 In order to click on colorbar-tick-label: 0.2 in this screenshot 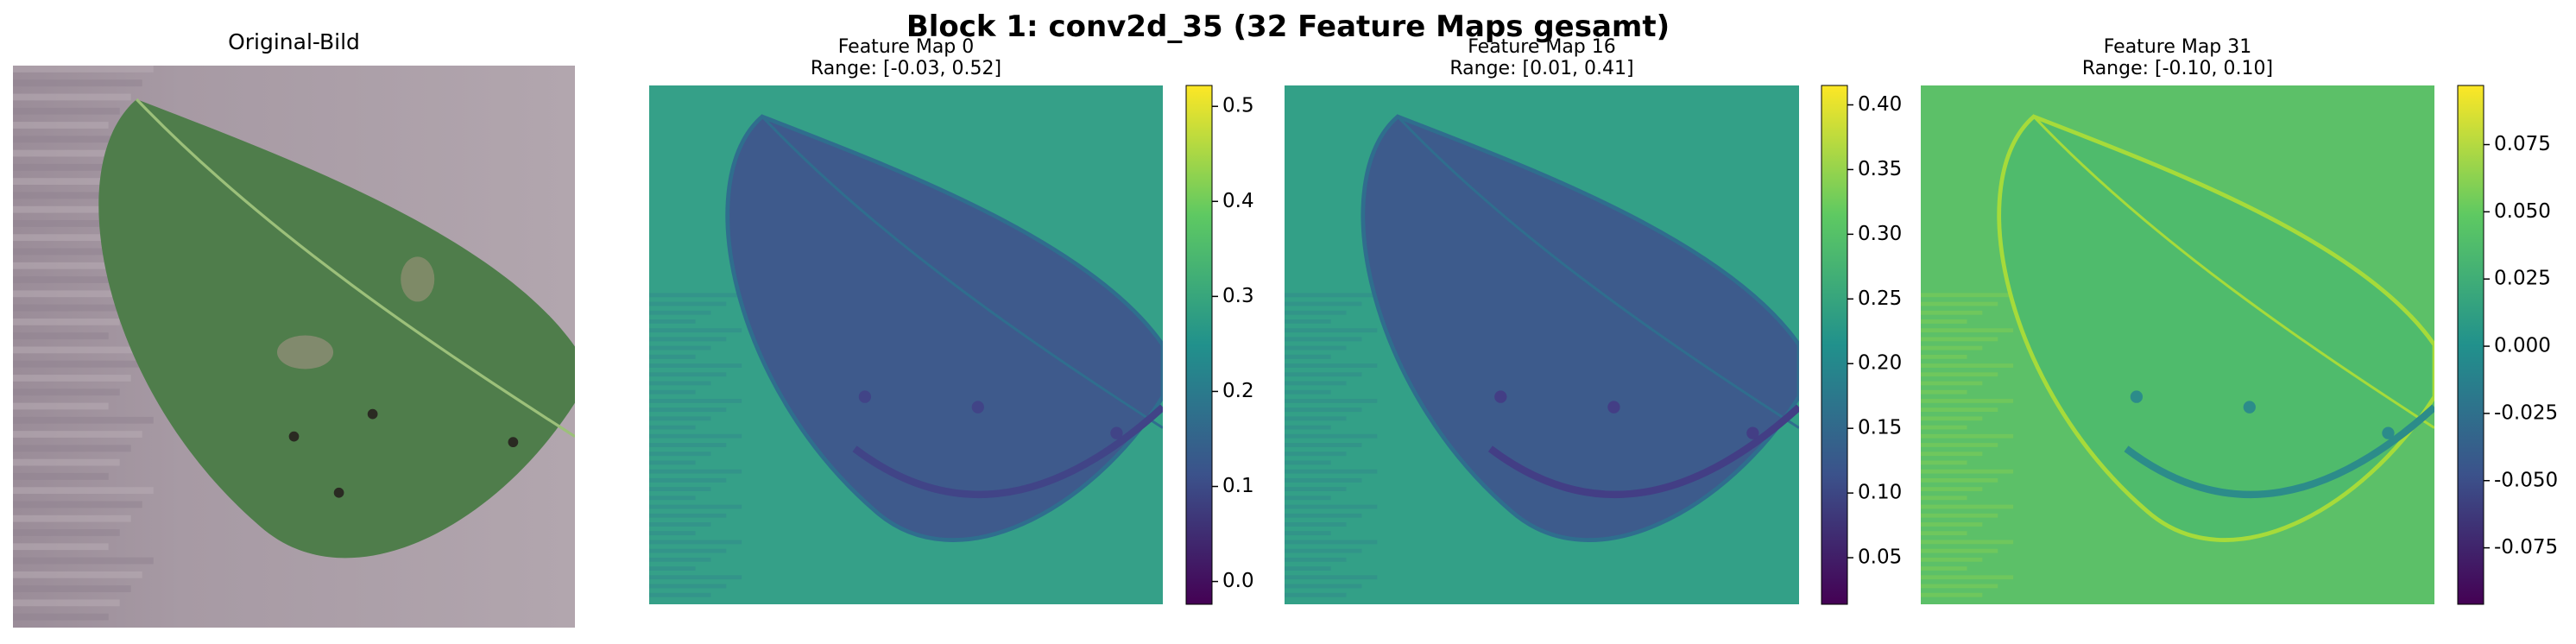, I will do `click(1238, 391)`.